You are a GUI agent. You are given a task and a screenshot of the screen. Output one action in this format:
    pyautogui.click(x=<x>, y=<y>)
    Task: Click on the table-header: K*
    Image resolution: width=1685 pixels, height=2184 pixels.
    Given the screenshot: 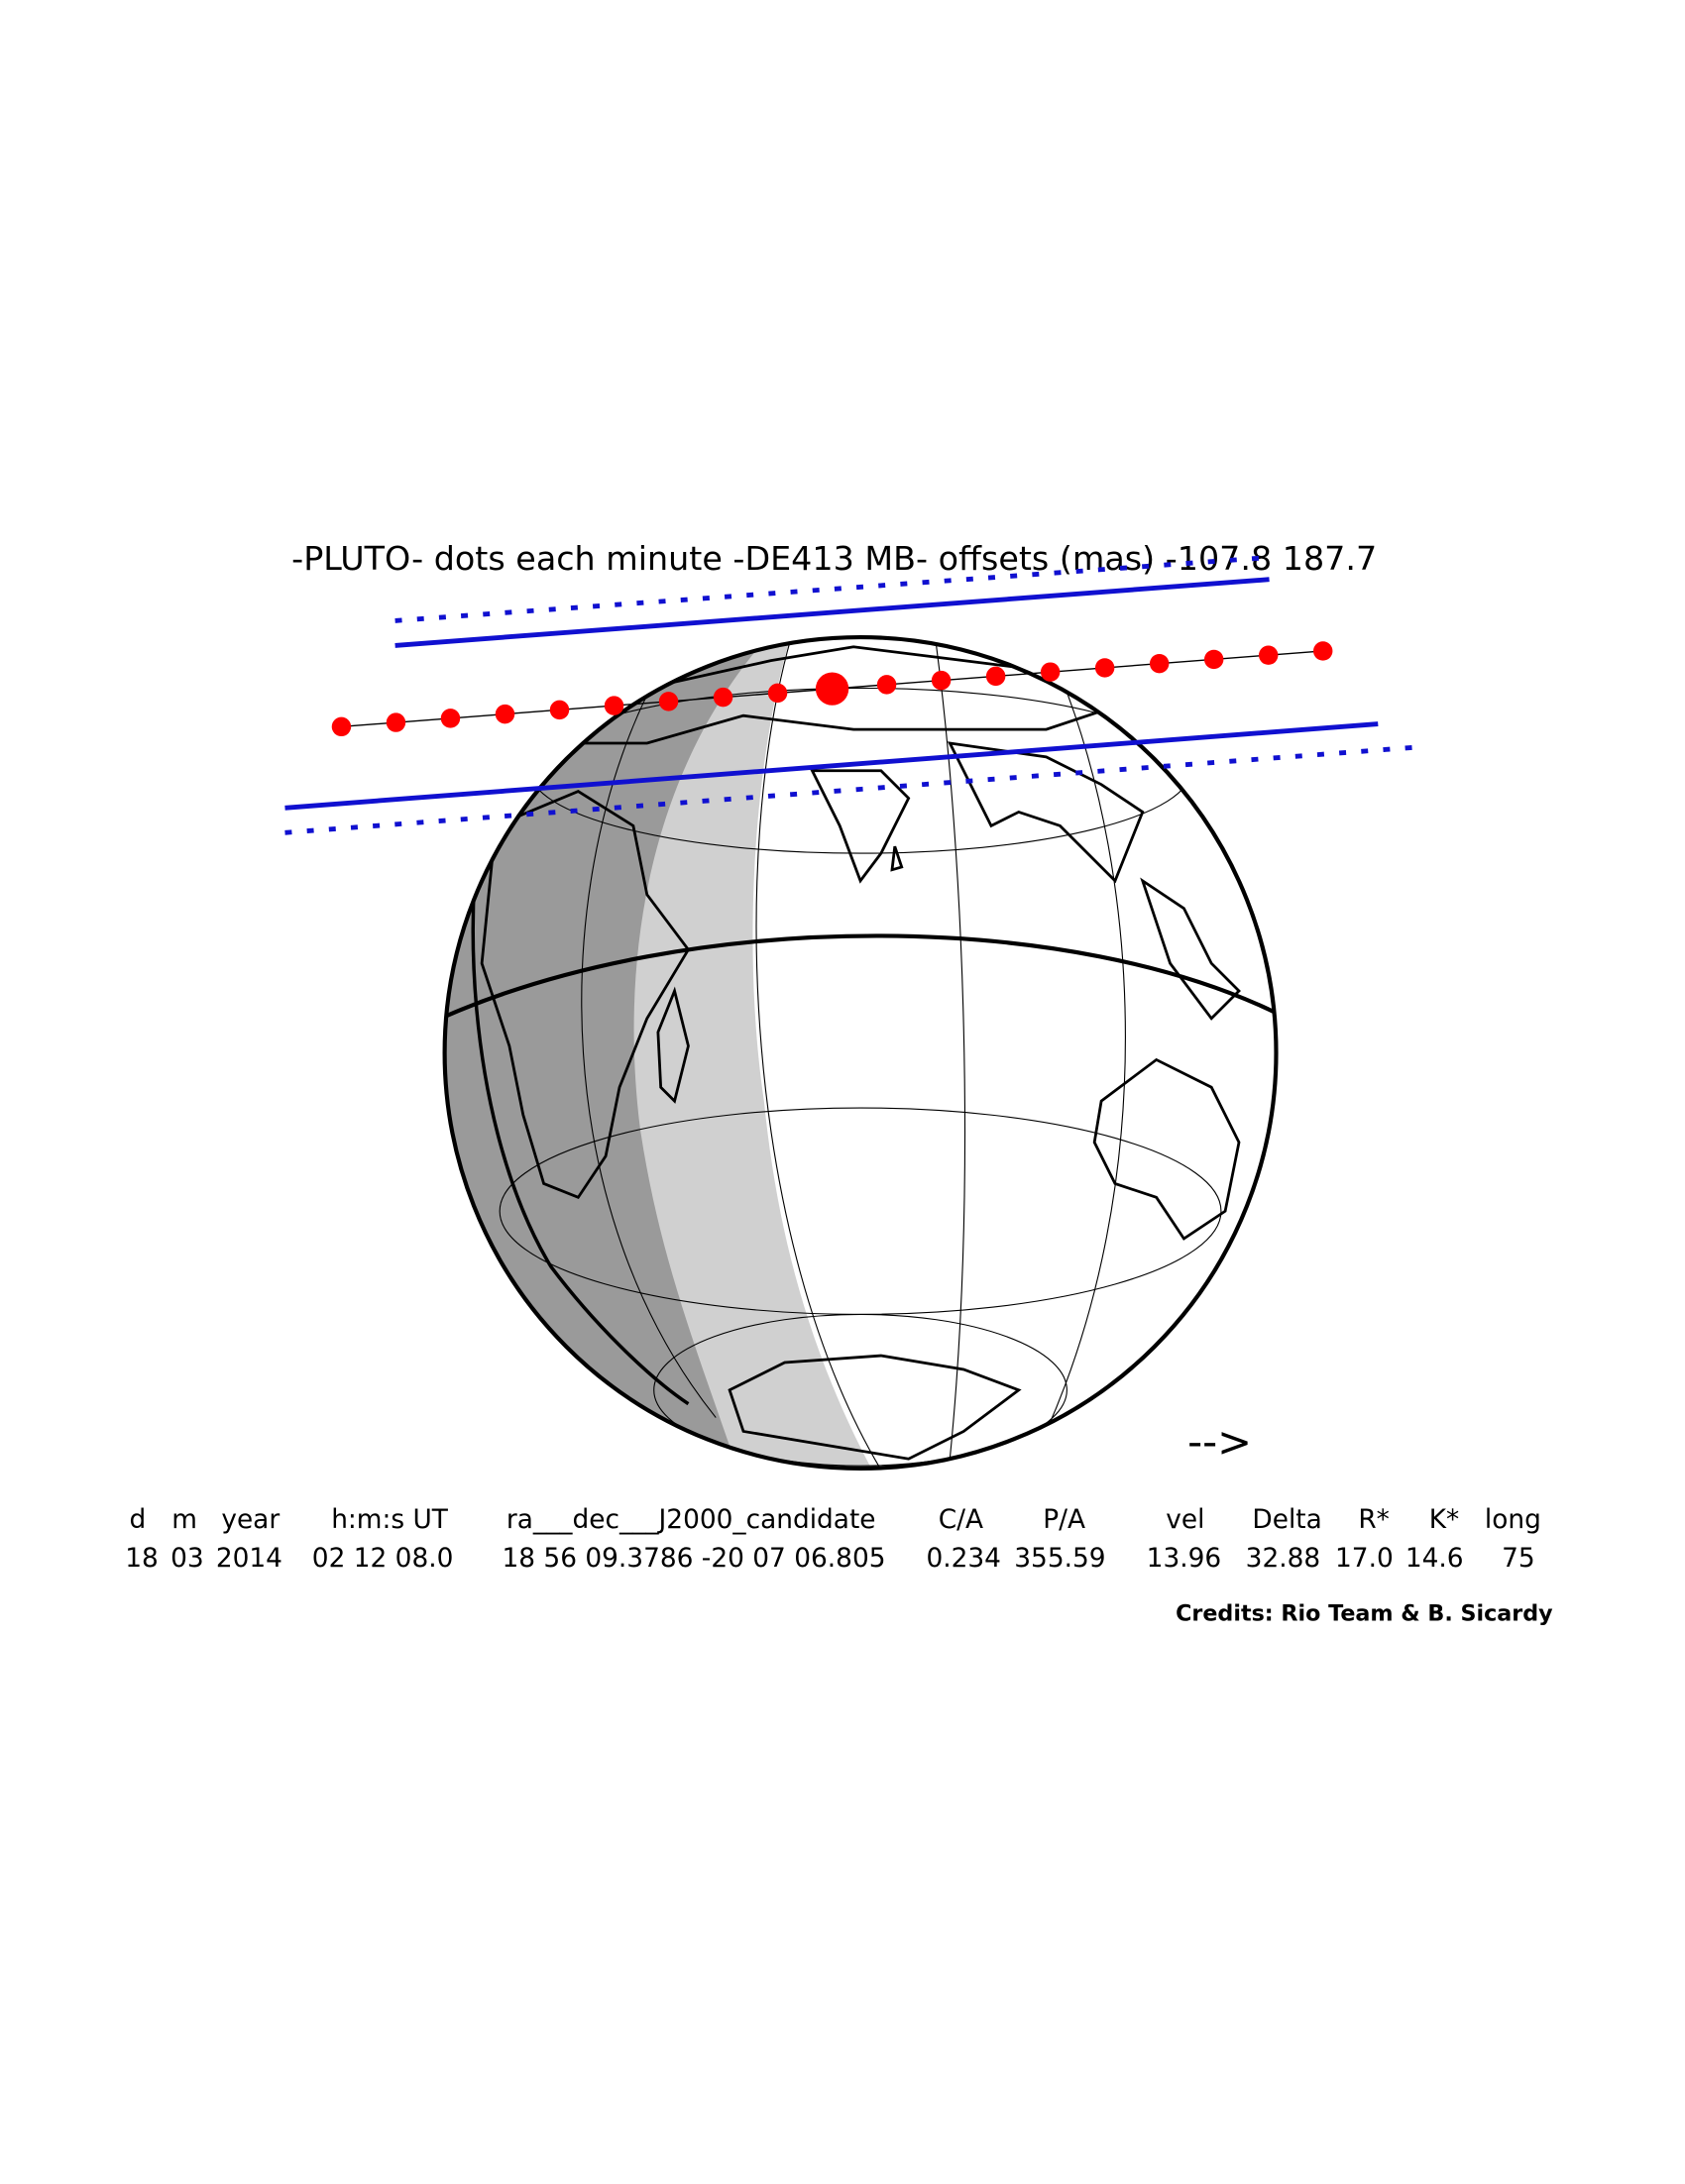 What is the action you would take?
    pyautogui.click(x=1444, y=1520)
    